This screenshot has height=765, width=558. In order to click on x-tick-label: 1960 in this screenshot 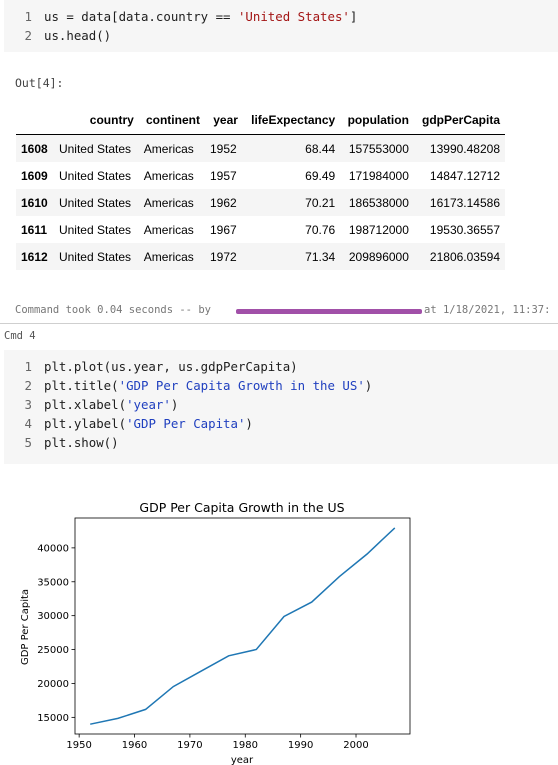, I will do `click(134, 745)`.